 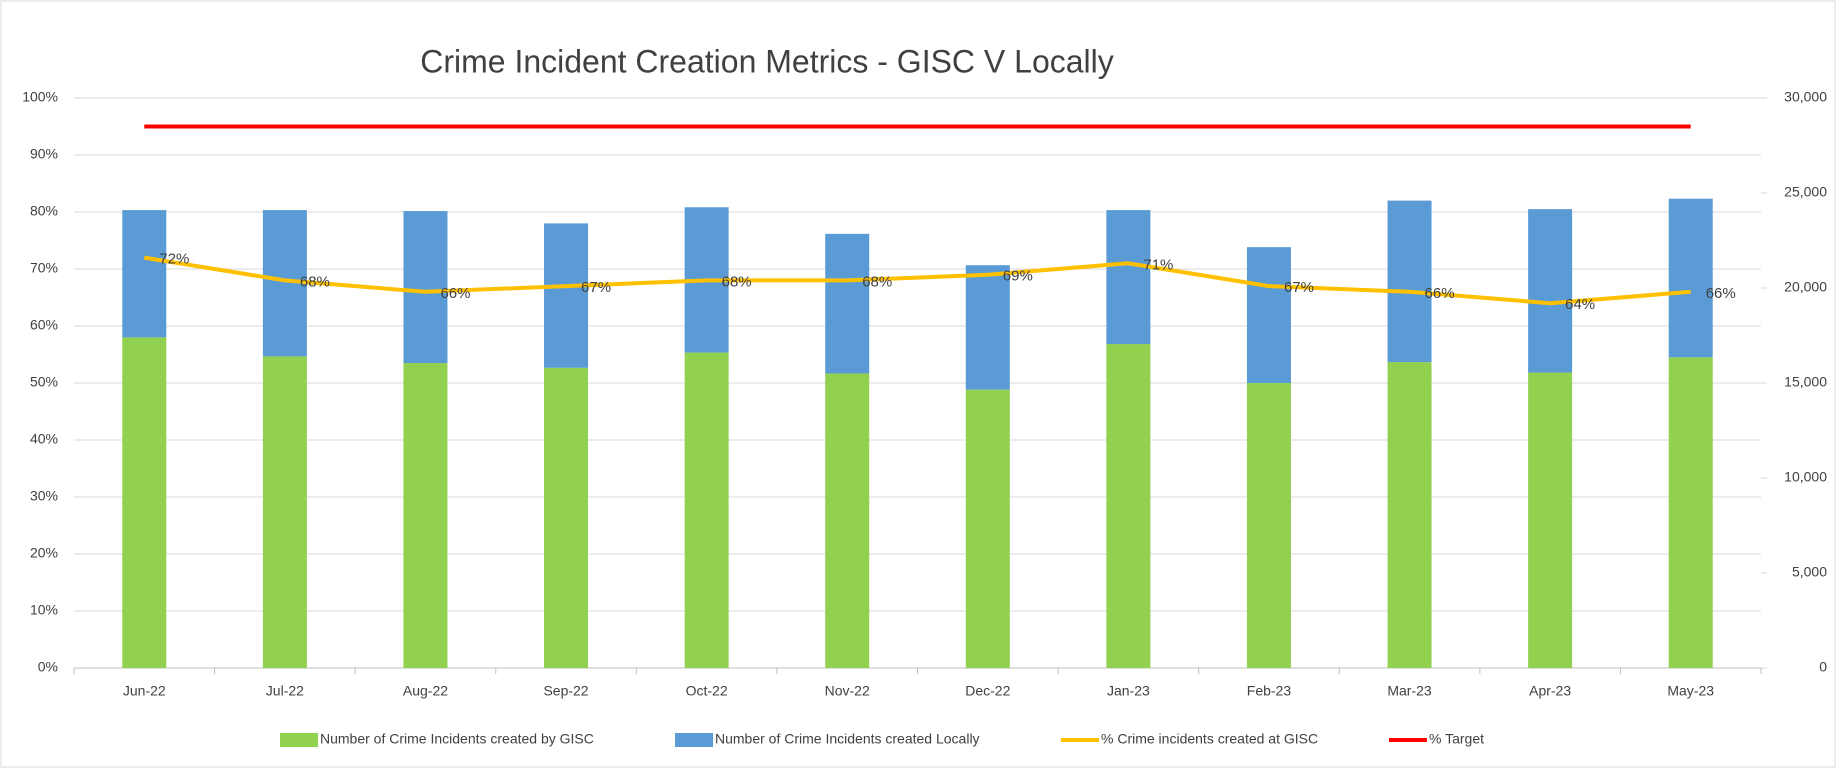 I want to click on y2-tick-label: 20,000, so click(x=1805, y=287).